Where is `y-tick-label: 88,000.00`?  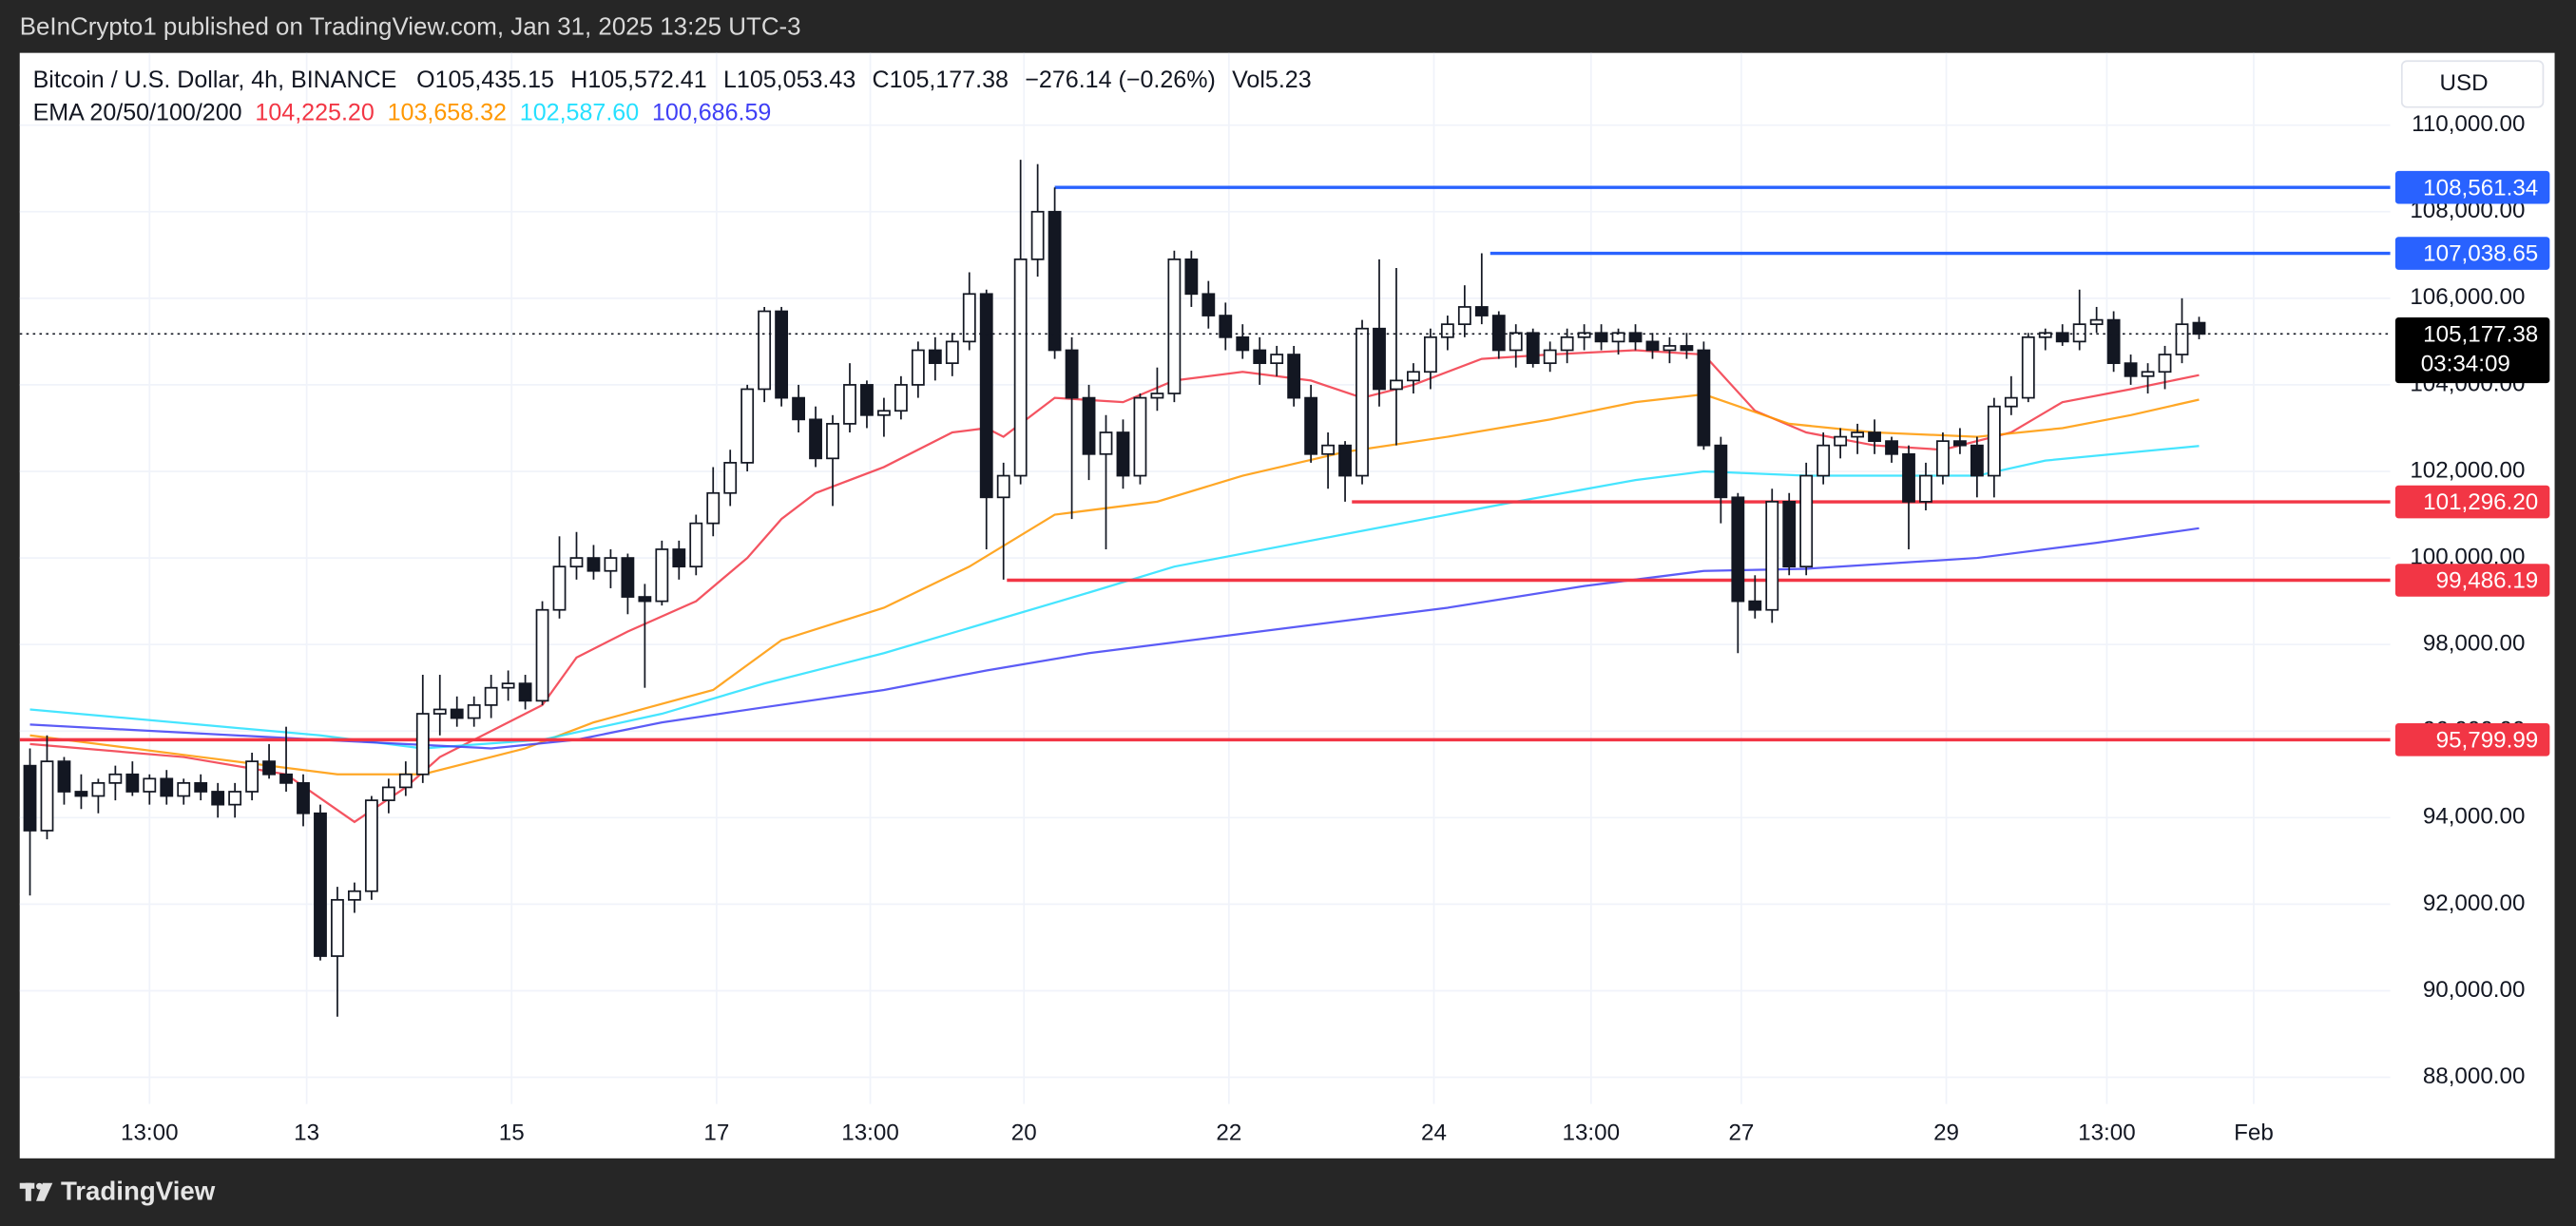
y-tick-label: 88,000.00 is located at coordinates (2475, 1076).